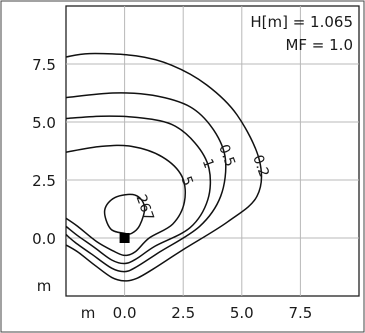 Image resolution: width=365 pixels, height=333 pixels. Describe the element at coordinates (125, 313) in the screenshot. I see `x-tick-label-0: 0.0` at that location.